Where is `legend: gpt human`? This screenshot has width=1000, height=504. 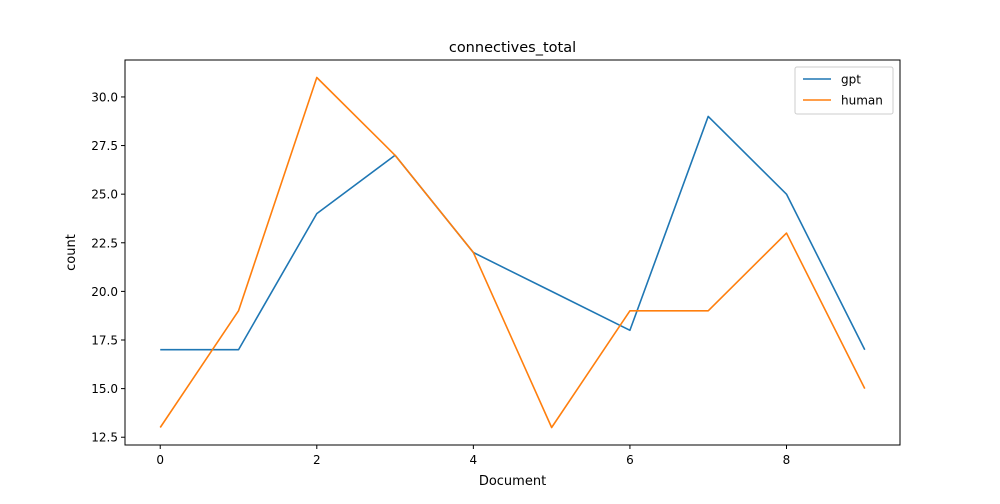 legend: gpt human is located at coordinates (844, 90).